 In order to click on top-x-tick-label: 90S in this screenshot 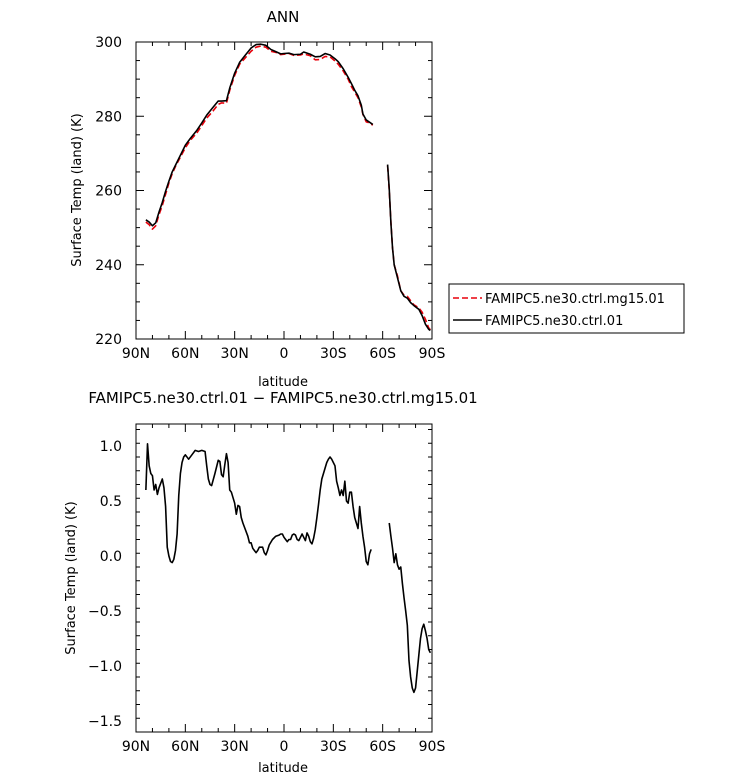, I will do `click(432, 354)`.